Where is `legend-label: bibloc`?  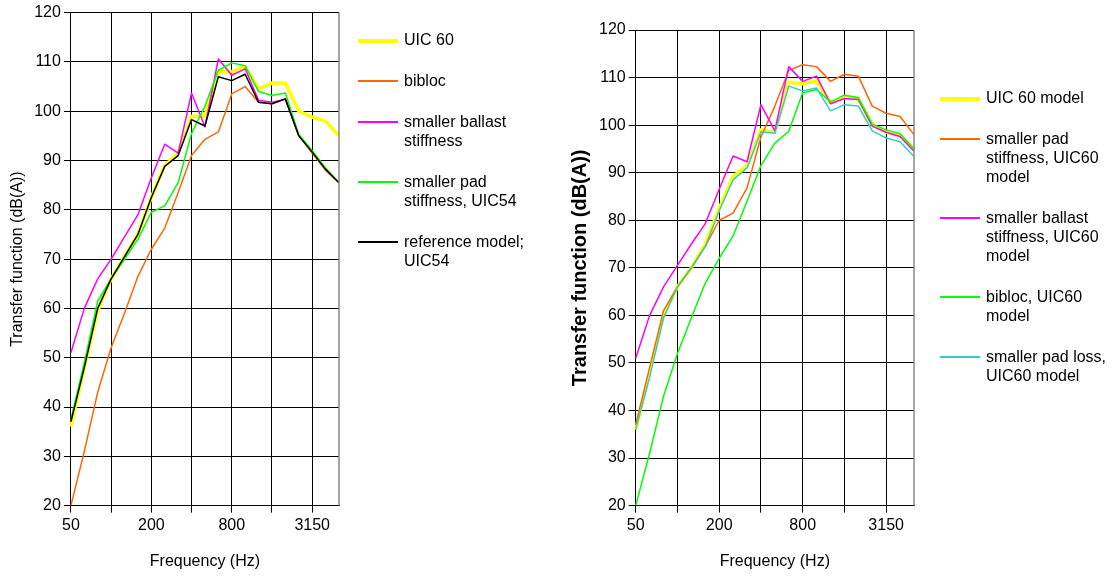 legend-label: bibloc is located at coordinates (425, 80).